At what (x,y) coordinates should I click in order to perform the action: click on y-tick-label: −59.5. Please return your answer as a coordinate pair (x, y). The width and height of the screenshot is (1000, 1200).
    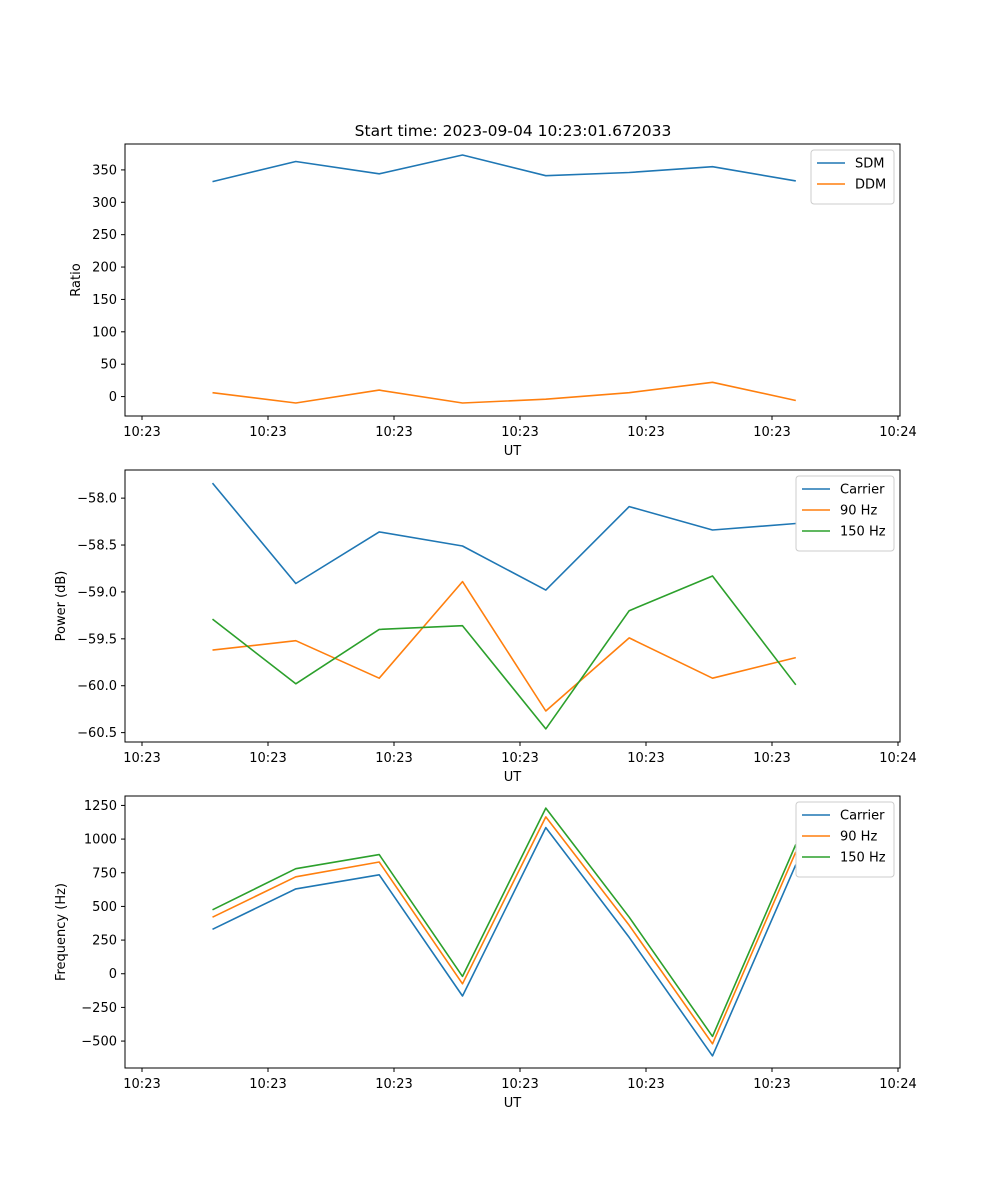
    Looking at the image, I should click on (97, 639).